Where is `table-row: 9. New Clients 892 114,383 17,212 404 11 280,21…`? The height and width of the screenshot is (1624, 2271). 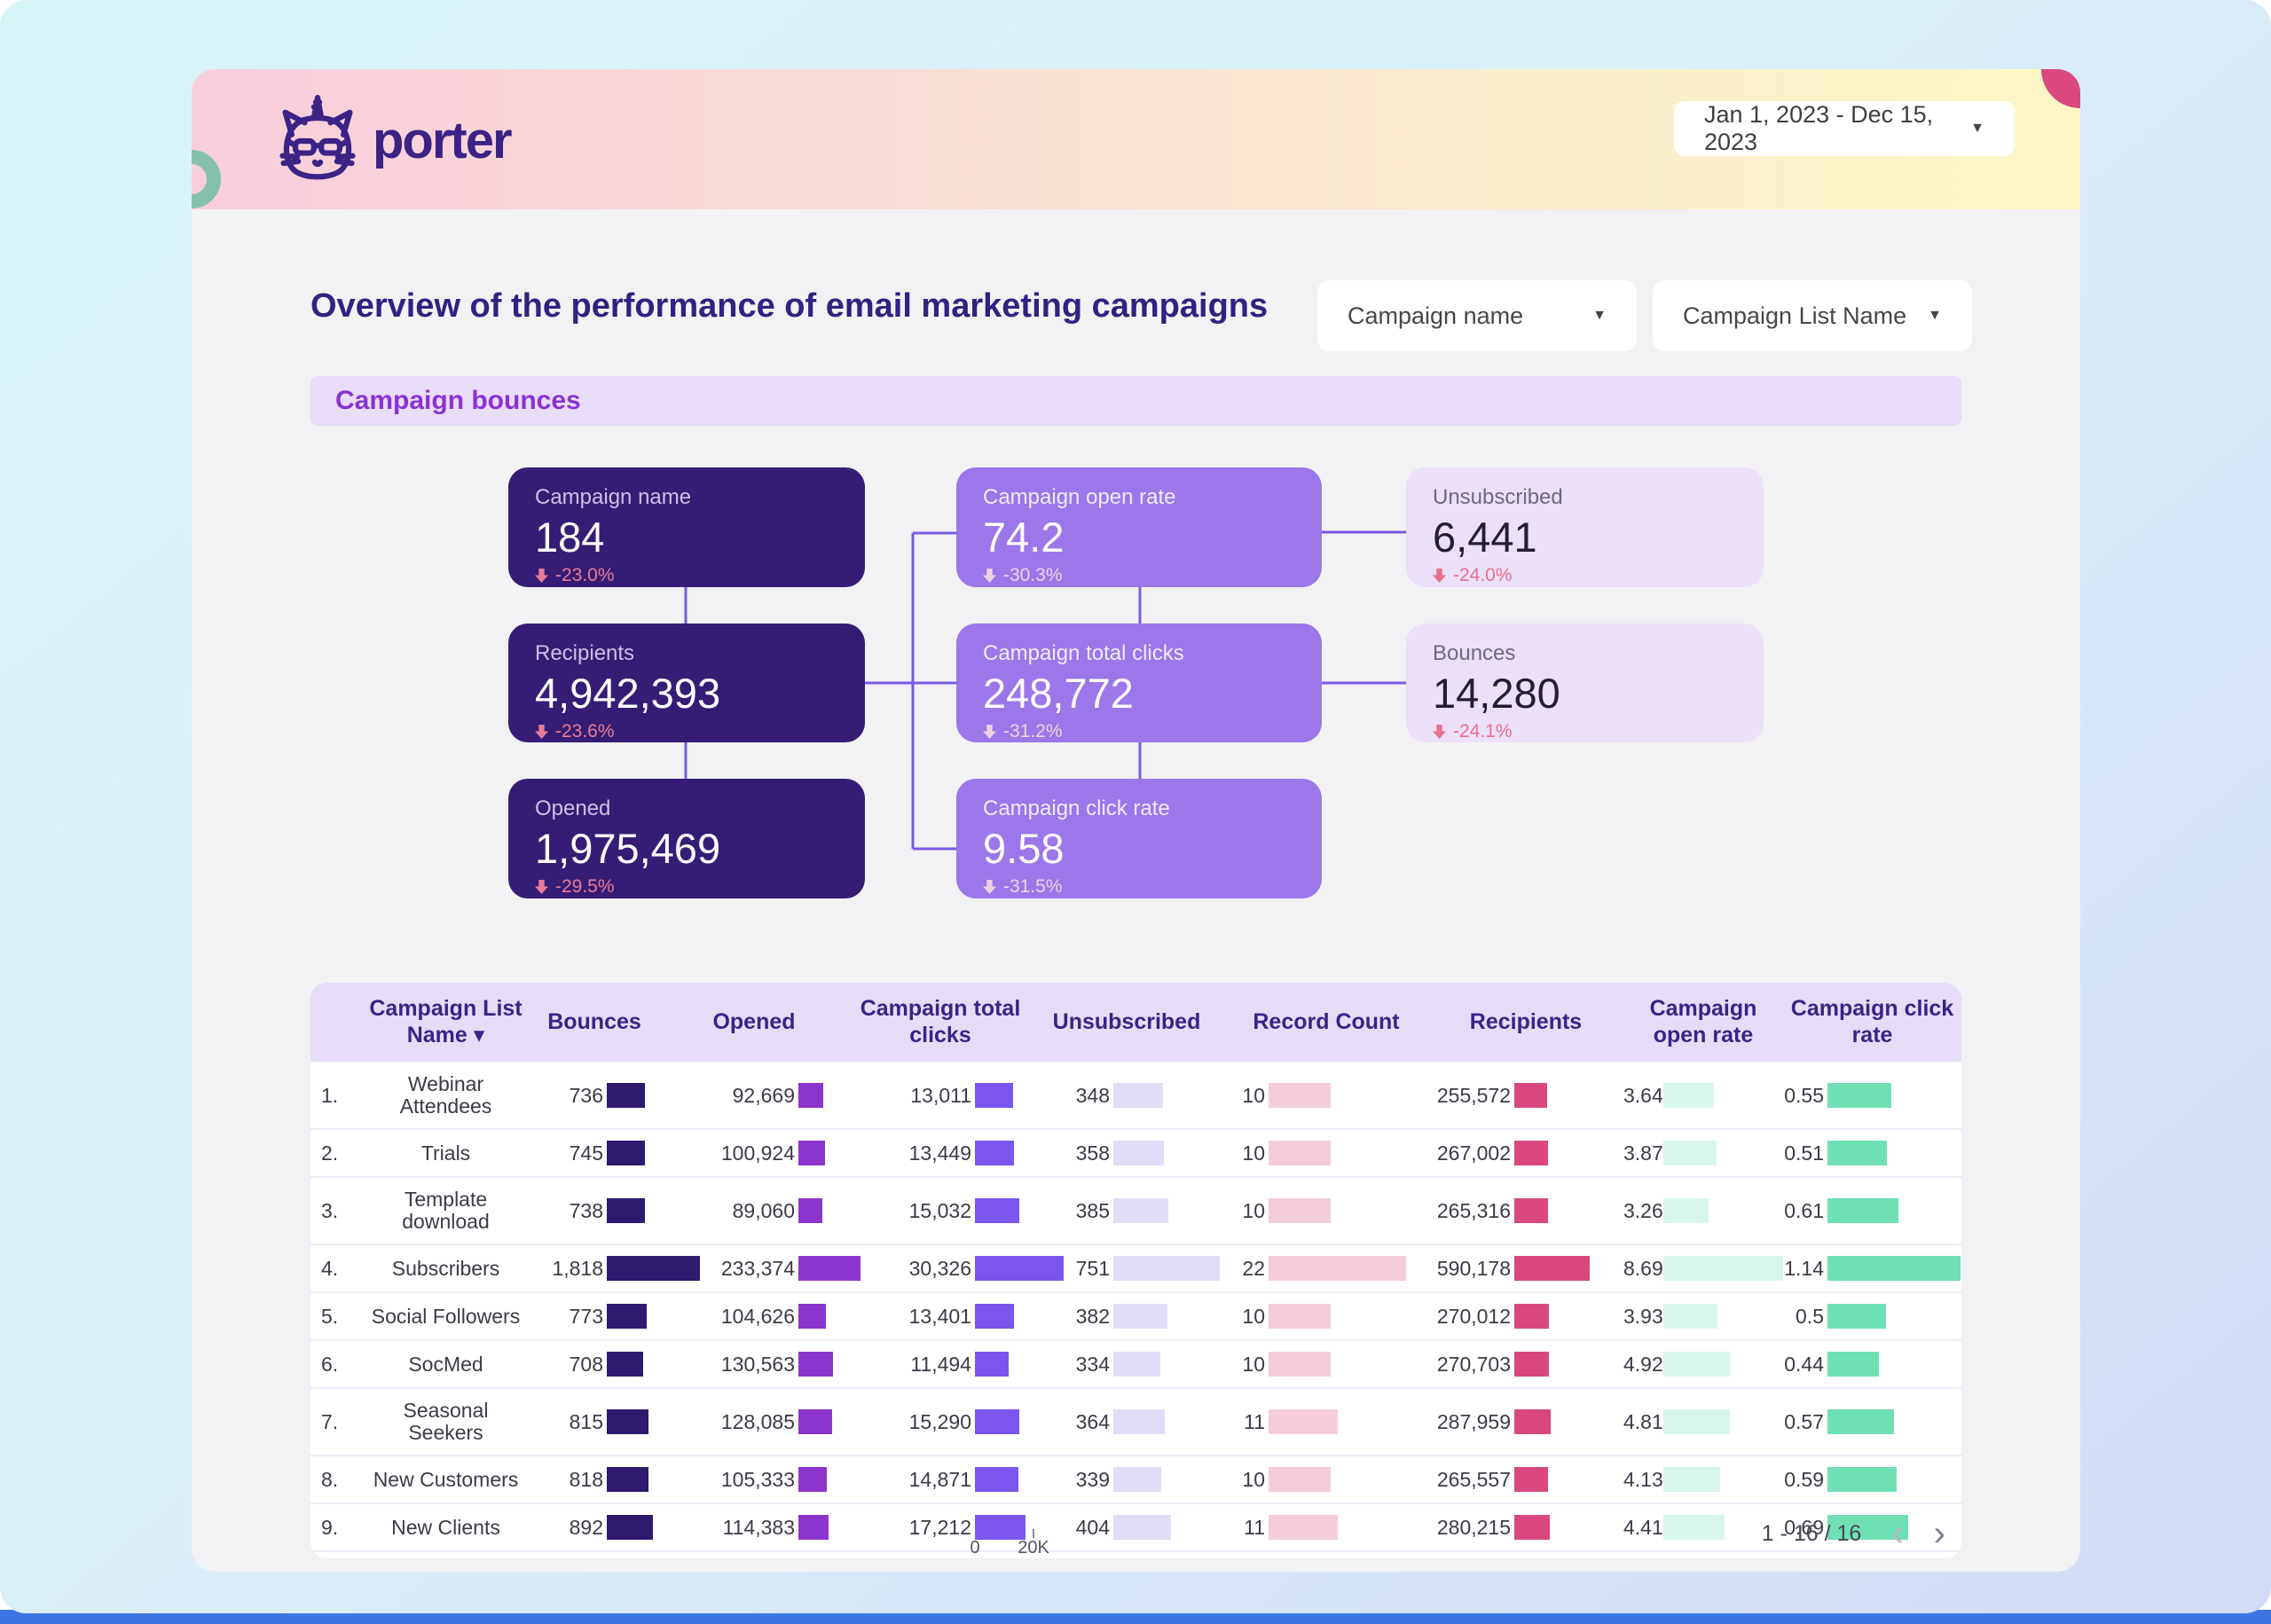
table-row: 9. New Clients 892 114,383 17,212 404 11 280,21… is located at coordinates (1135, 1526).